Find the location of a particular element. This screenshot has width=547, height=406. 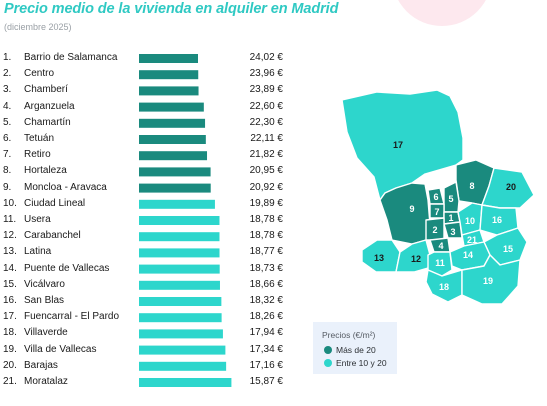

district-name: Barajas is located at coordinates (41, 365).